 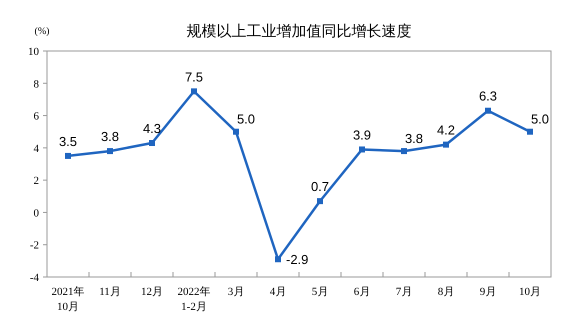 What do you see at coordinates (34, 246) in the screenshot?
I see `y-tick-label: -2` at bounding box center [34, 246].